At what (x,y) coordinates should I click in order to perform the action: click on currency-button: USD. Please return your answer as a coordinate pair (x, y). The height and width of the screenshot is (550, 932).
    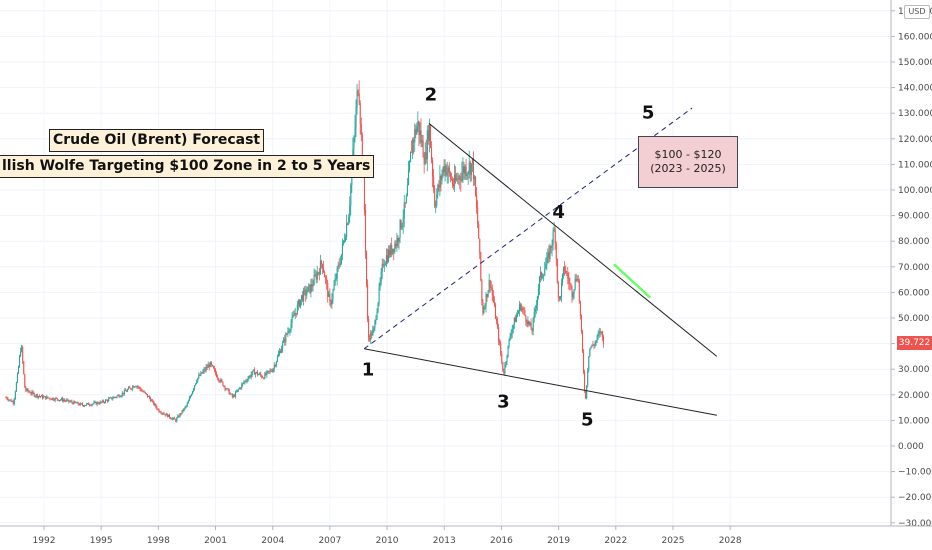
    Looking at the image, I should click on (917, 12).